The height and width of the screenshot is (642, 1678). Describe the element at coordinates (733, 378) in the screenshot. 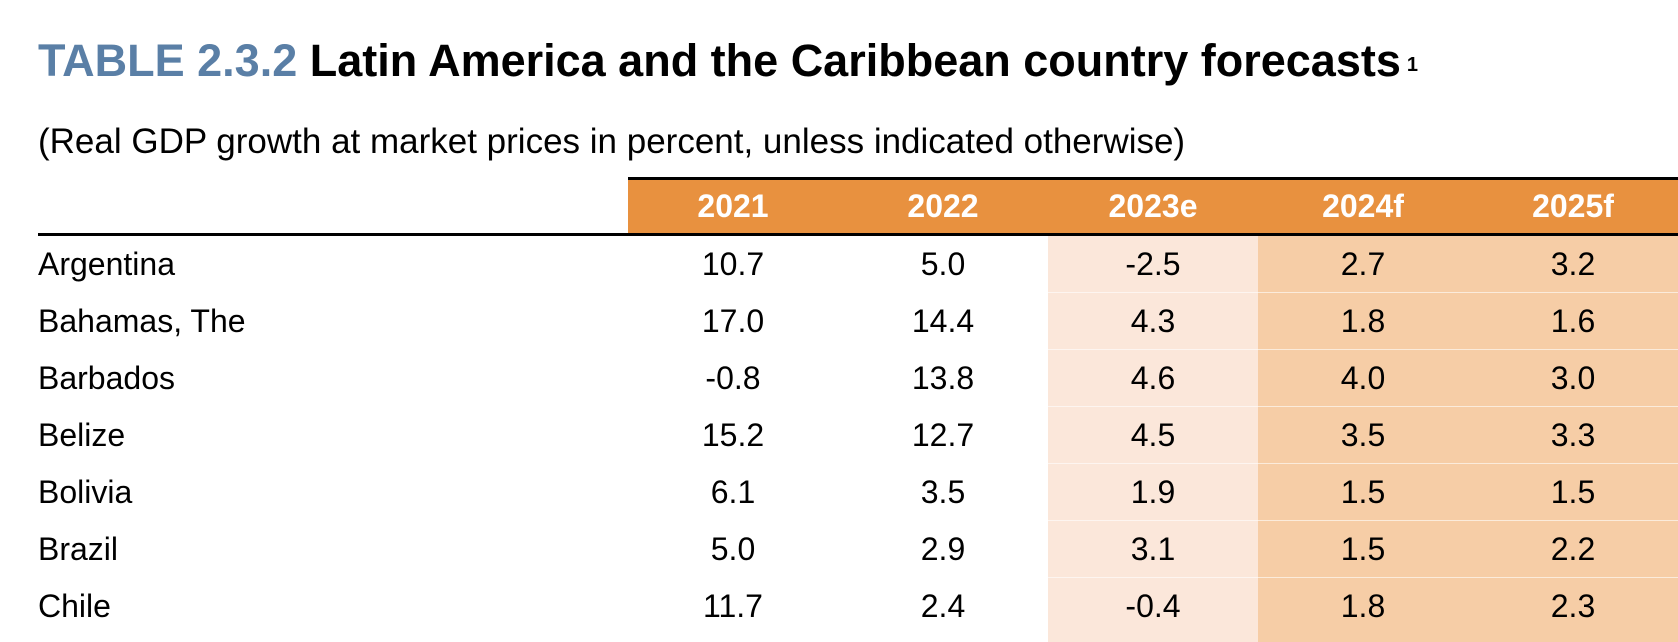

I see `value-cell: -0.8` at that location.